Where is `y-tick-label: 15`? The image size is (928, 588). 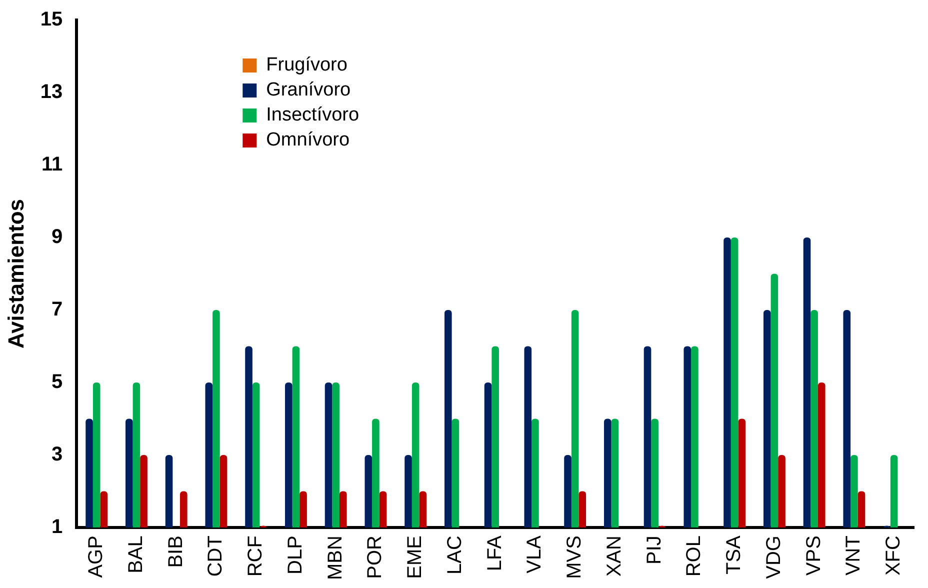
y-tick-label: 15 is located at coordinates (51, 19).